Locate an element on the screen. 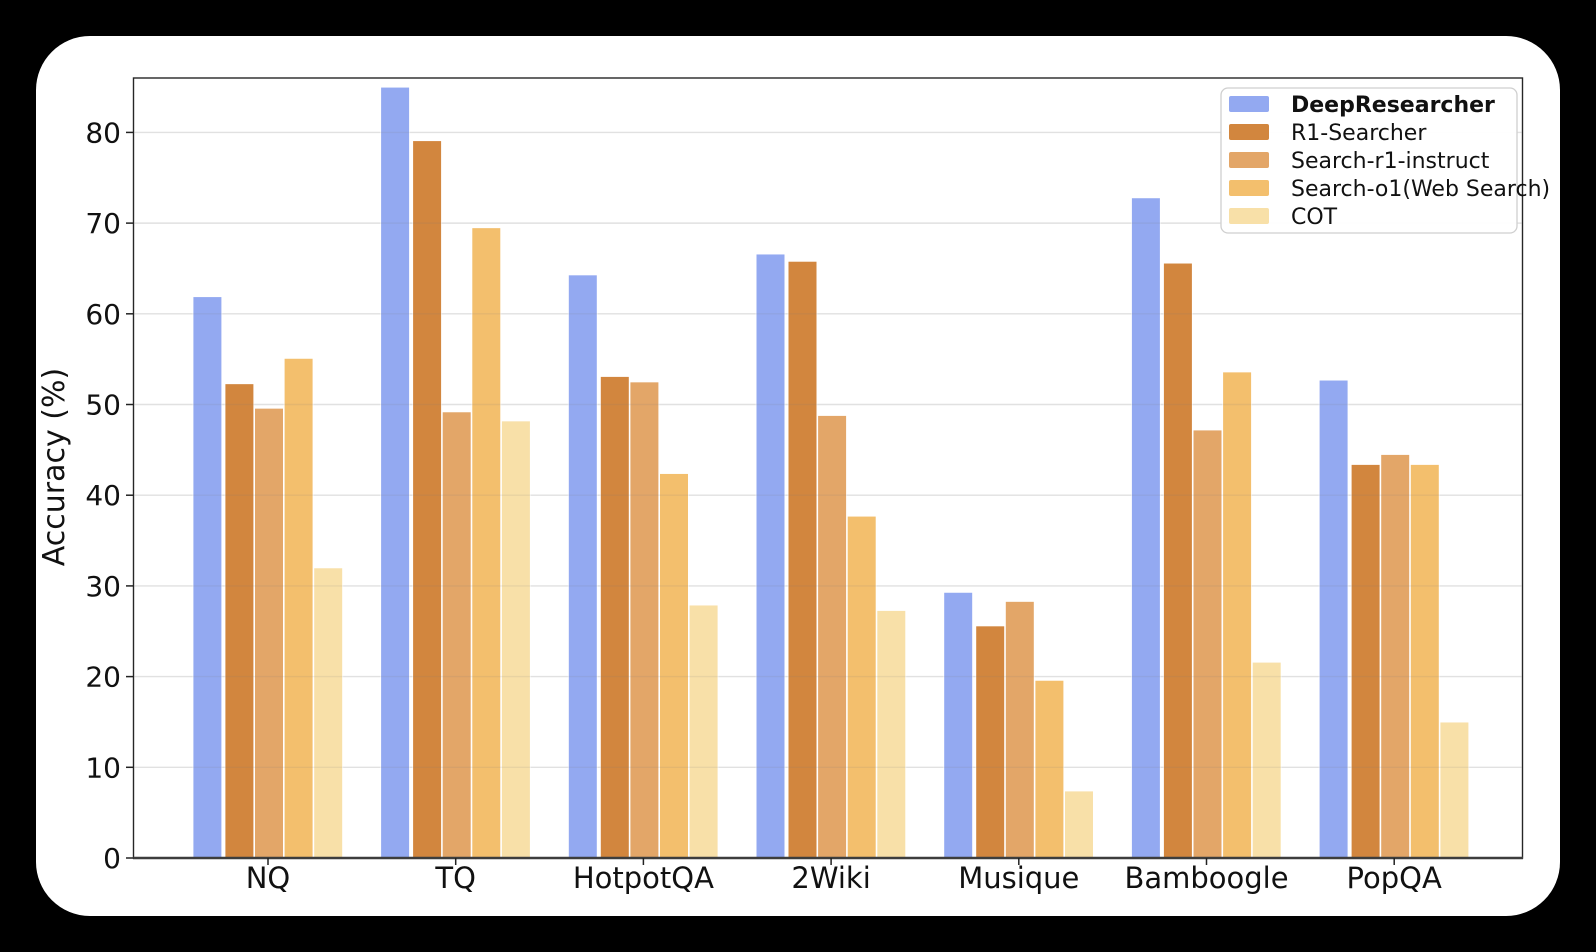  bar-COT-Musique is located at coordinates (1079, 824).